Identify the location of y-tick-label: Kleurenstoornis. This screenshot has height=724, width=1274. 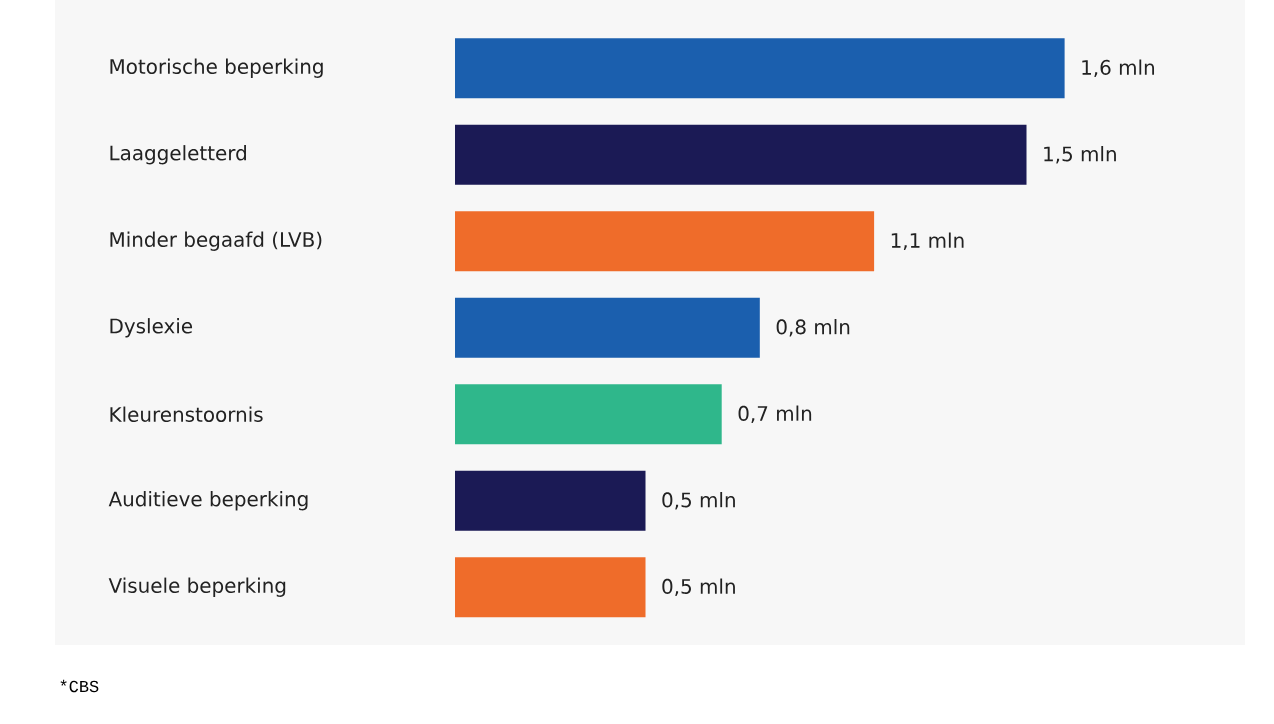
(186, 414).